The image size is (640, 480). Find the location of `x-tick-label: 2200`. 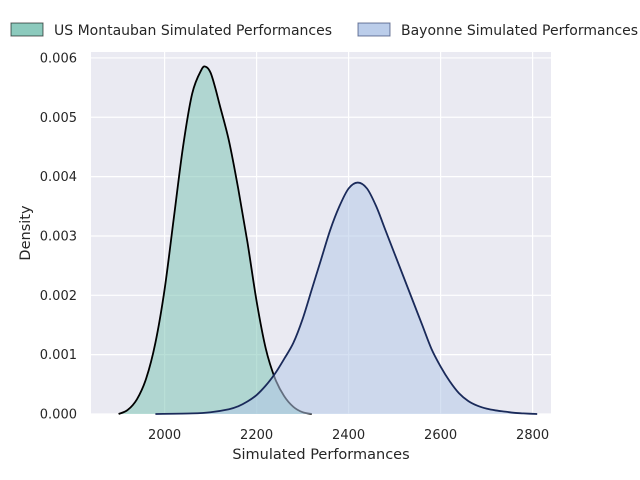

x-tick-label: 2200 is located at coordinates (256, 435).